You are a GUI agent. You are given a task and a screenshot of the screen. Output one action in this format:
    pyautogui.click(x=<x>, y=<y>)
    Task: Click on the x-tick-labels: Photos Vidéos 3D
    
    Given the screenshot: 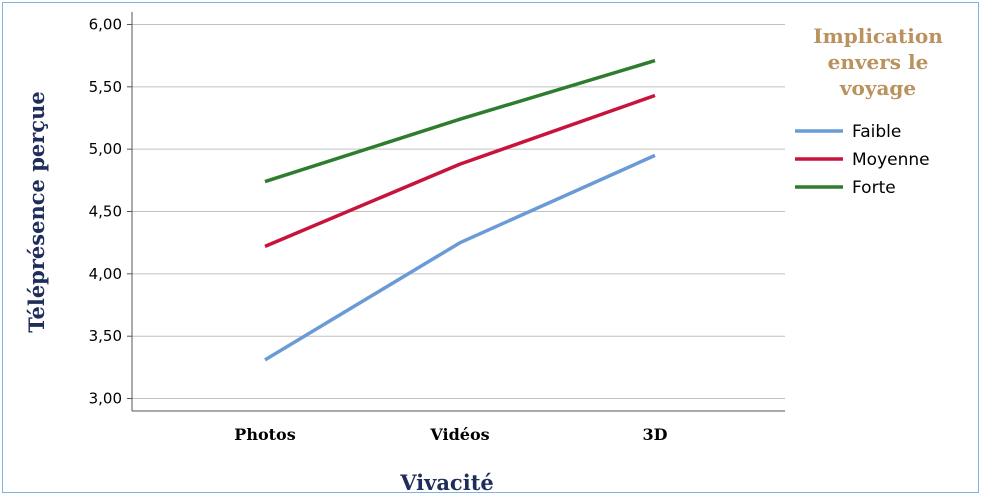 What is the action you would take?
    pyautogui.click(x=450, y=434)
    